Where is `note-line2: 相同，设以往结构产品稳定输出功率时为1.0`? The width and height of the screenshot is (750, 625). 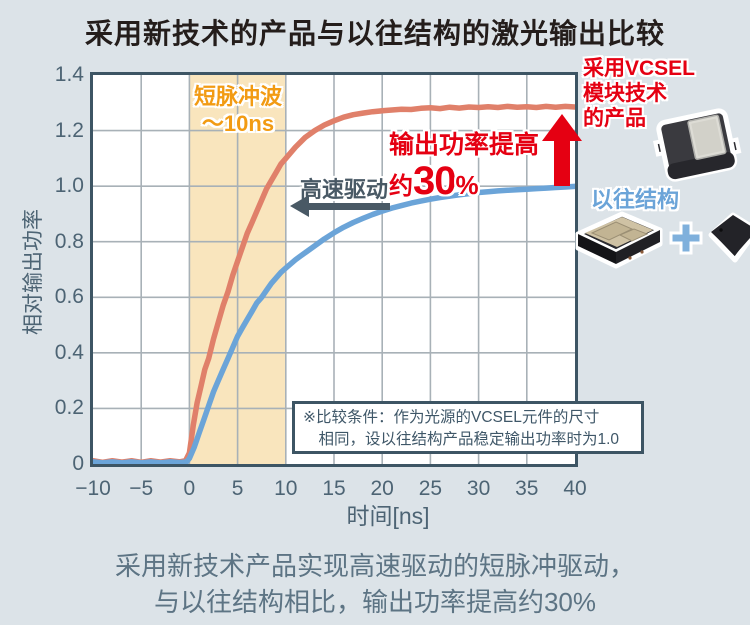 note-line2: 相同，设以往结构产品稳定输出功率时为1.0 is located at coordinates (469, 439).